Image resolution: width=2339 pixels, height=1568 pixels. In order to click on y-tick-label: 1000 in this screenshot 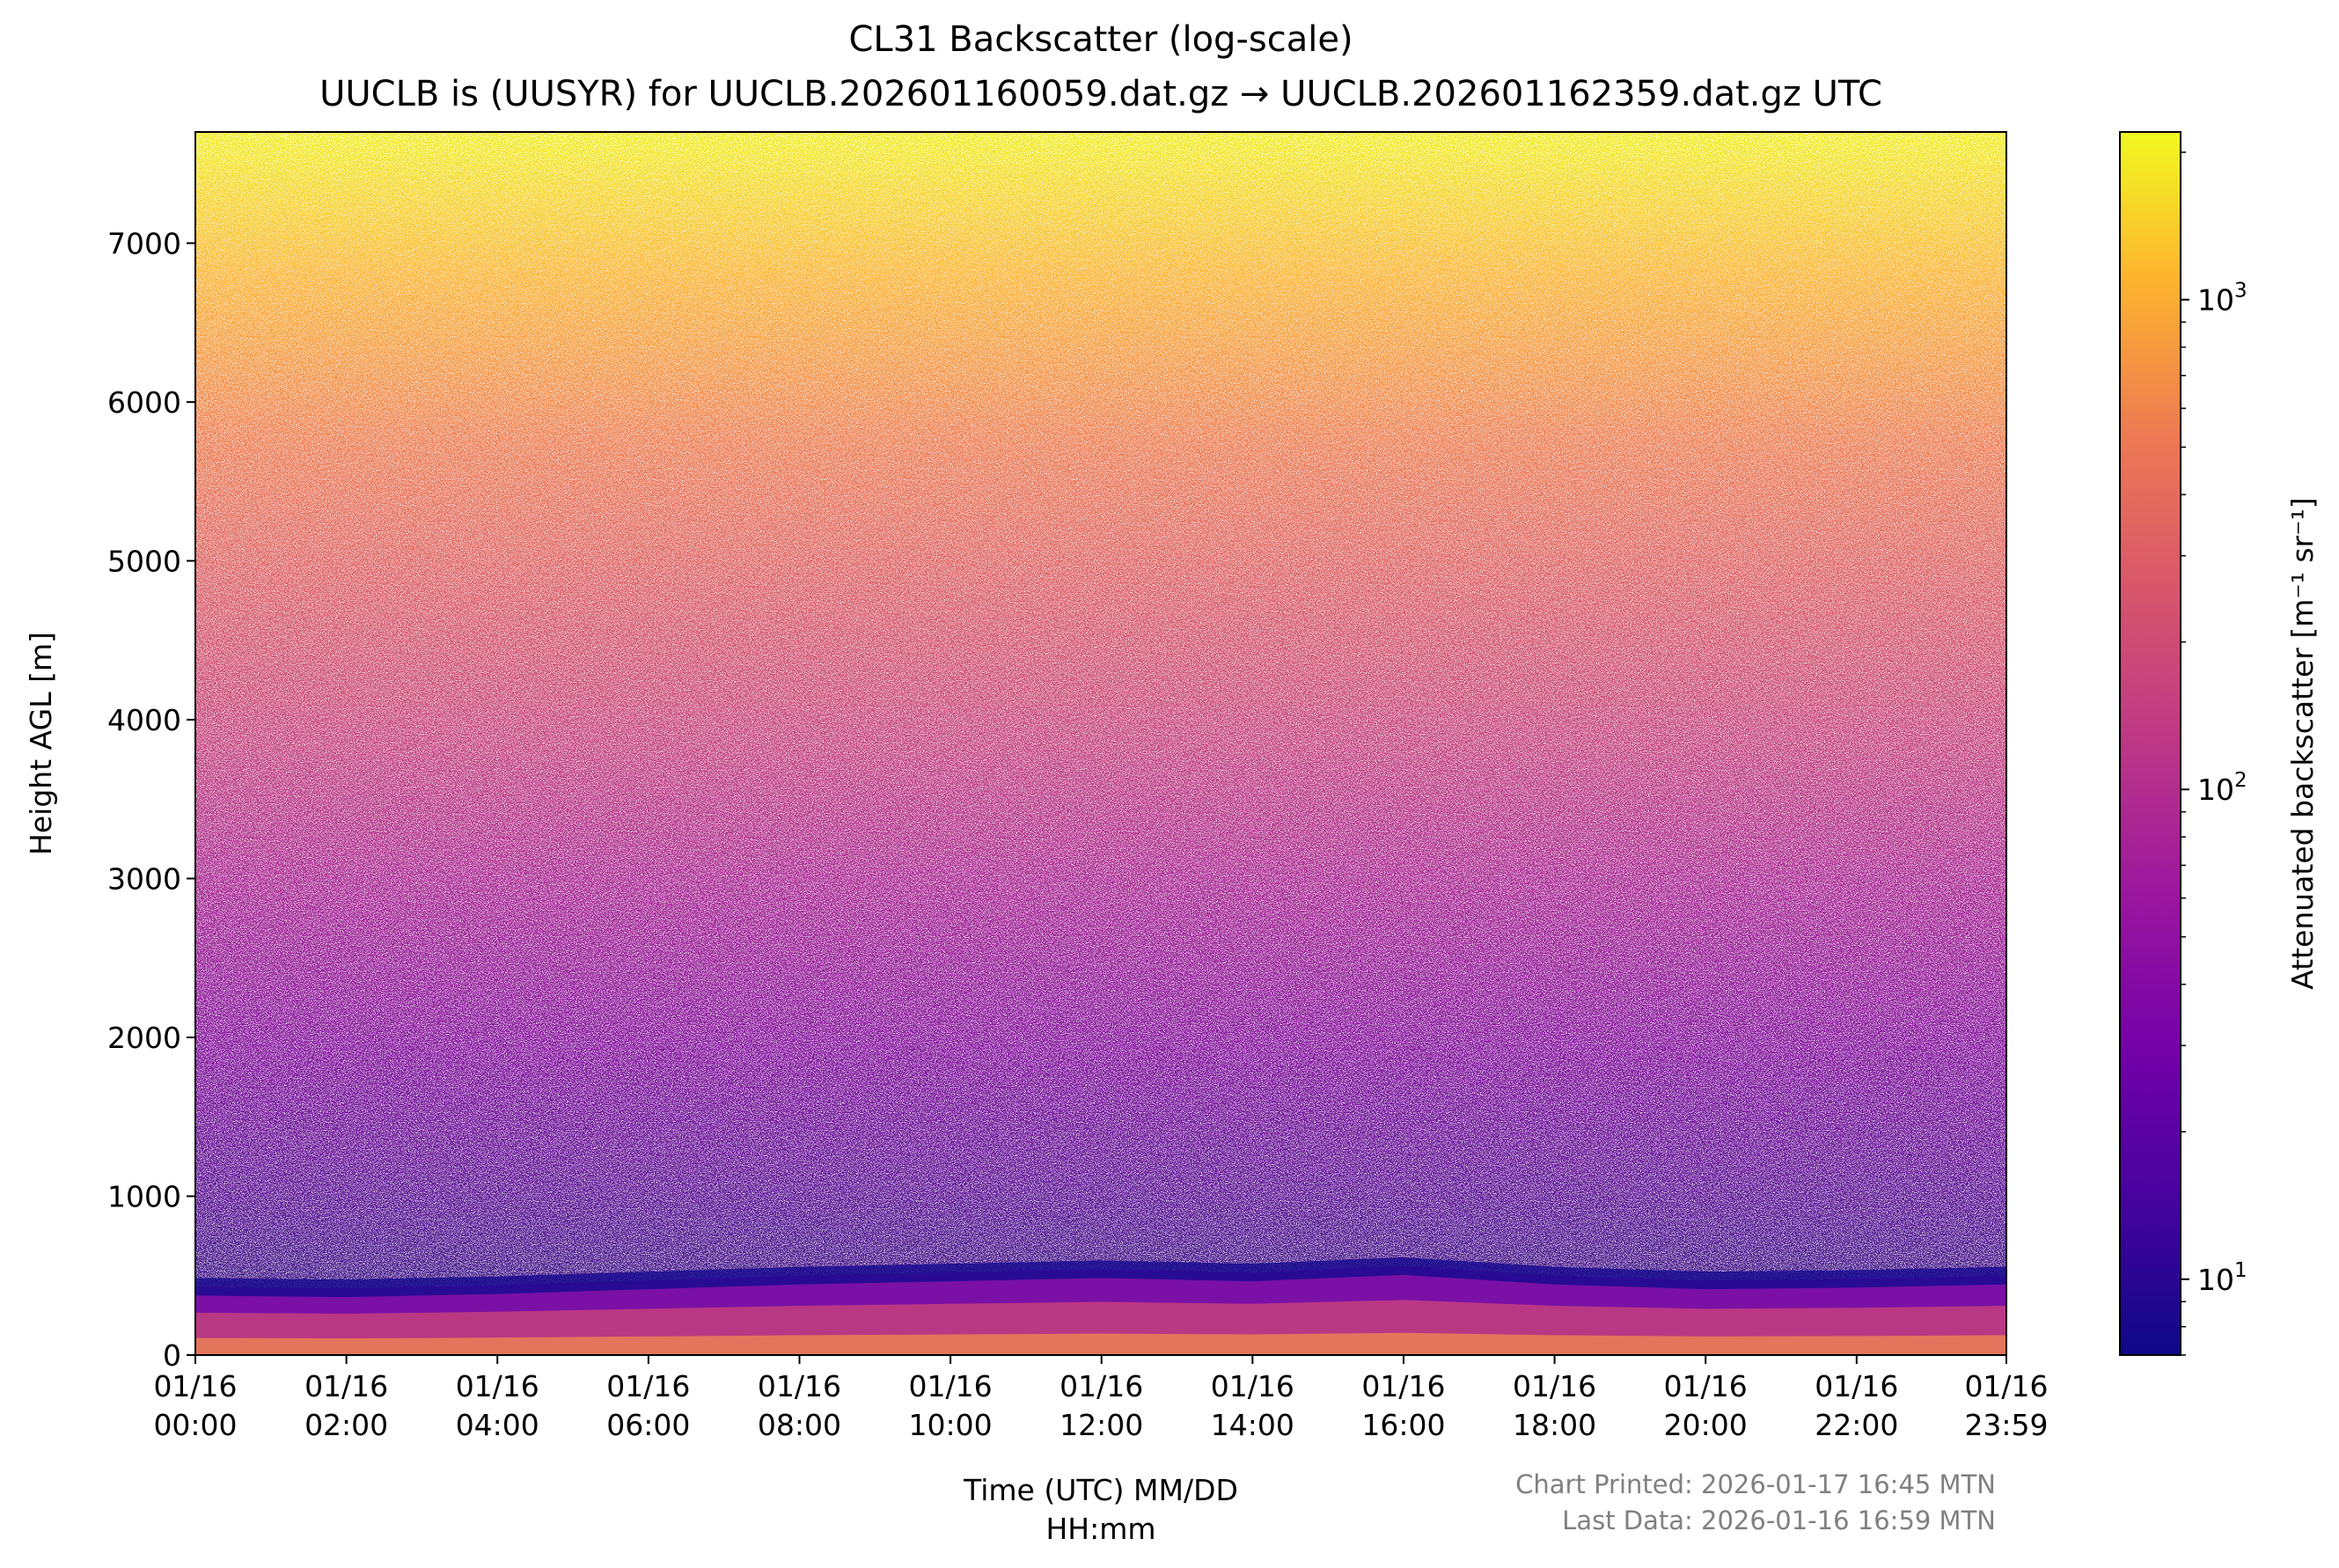, I will do `click(144, 1196)`.